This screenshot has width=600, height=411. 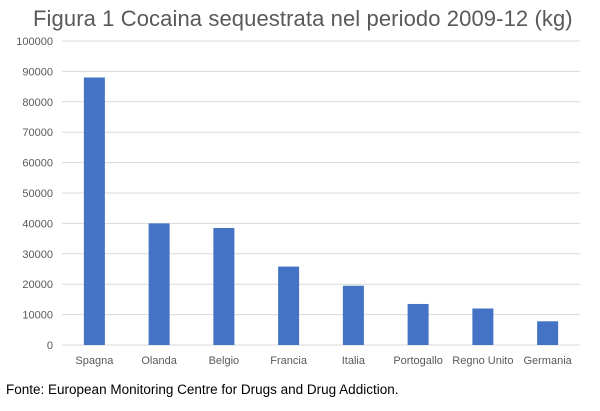 I want to click on x-tick-label: Germania, so click(x=547, y=361).